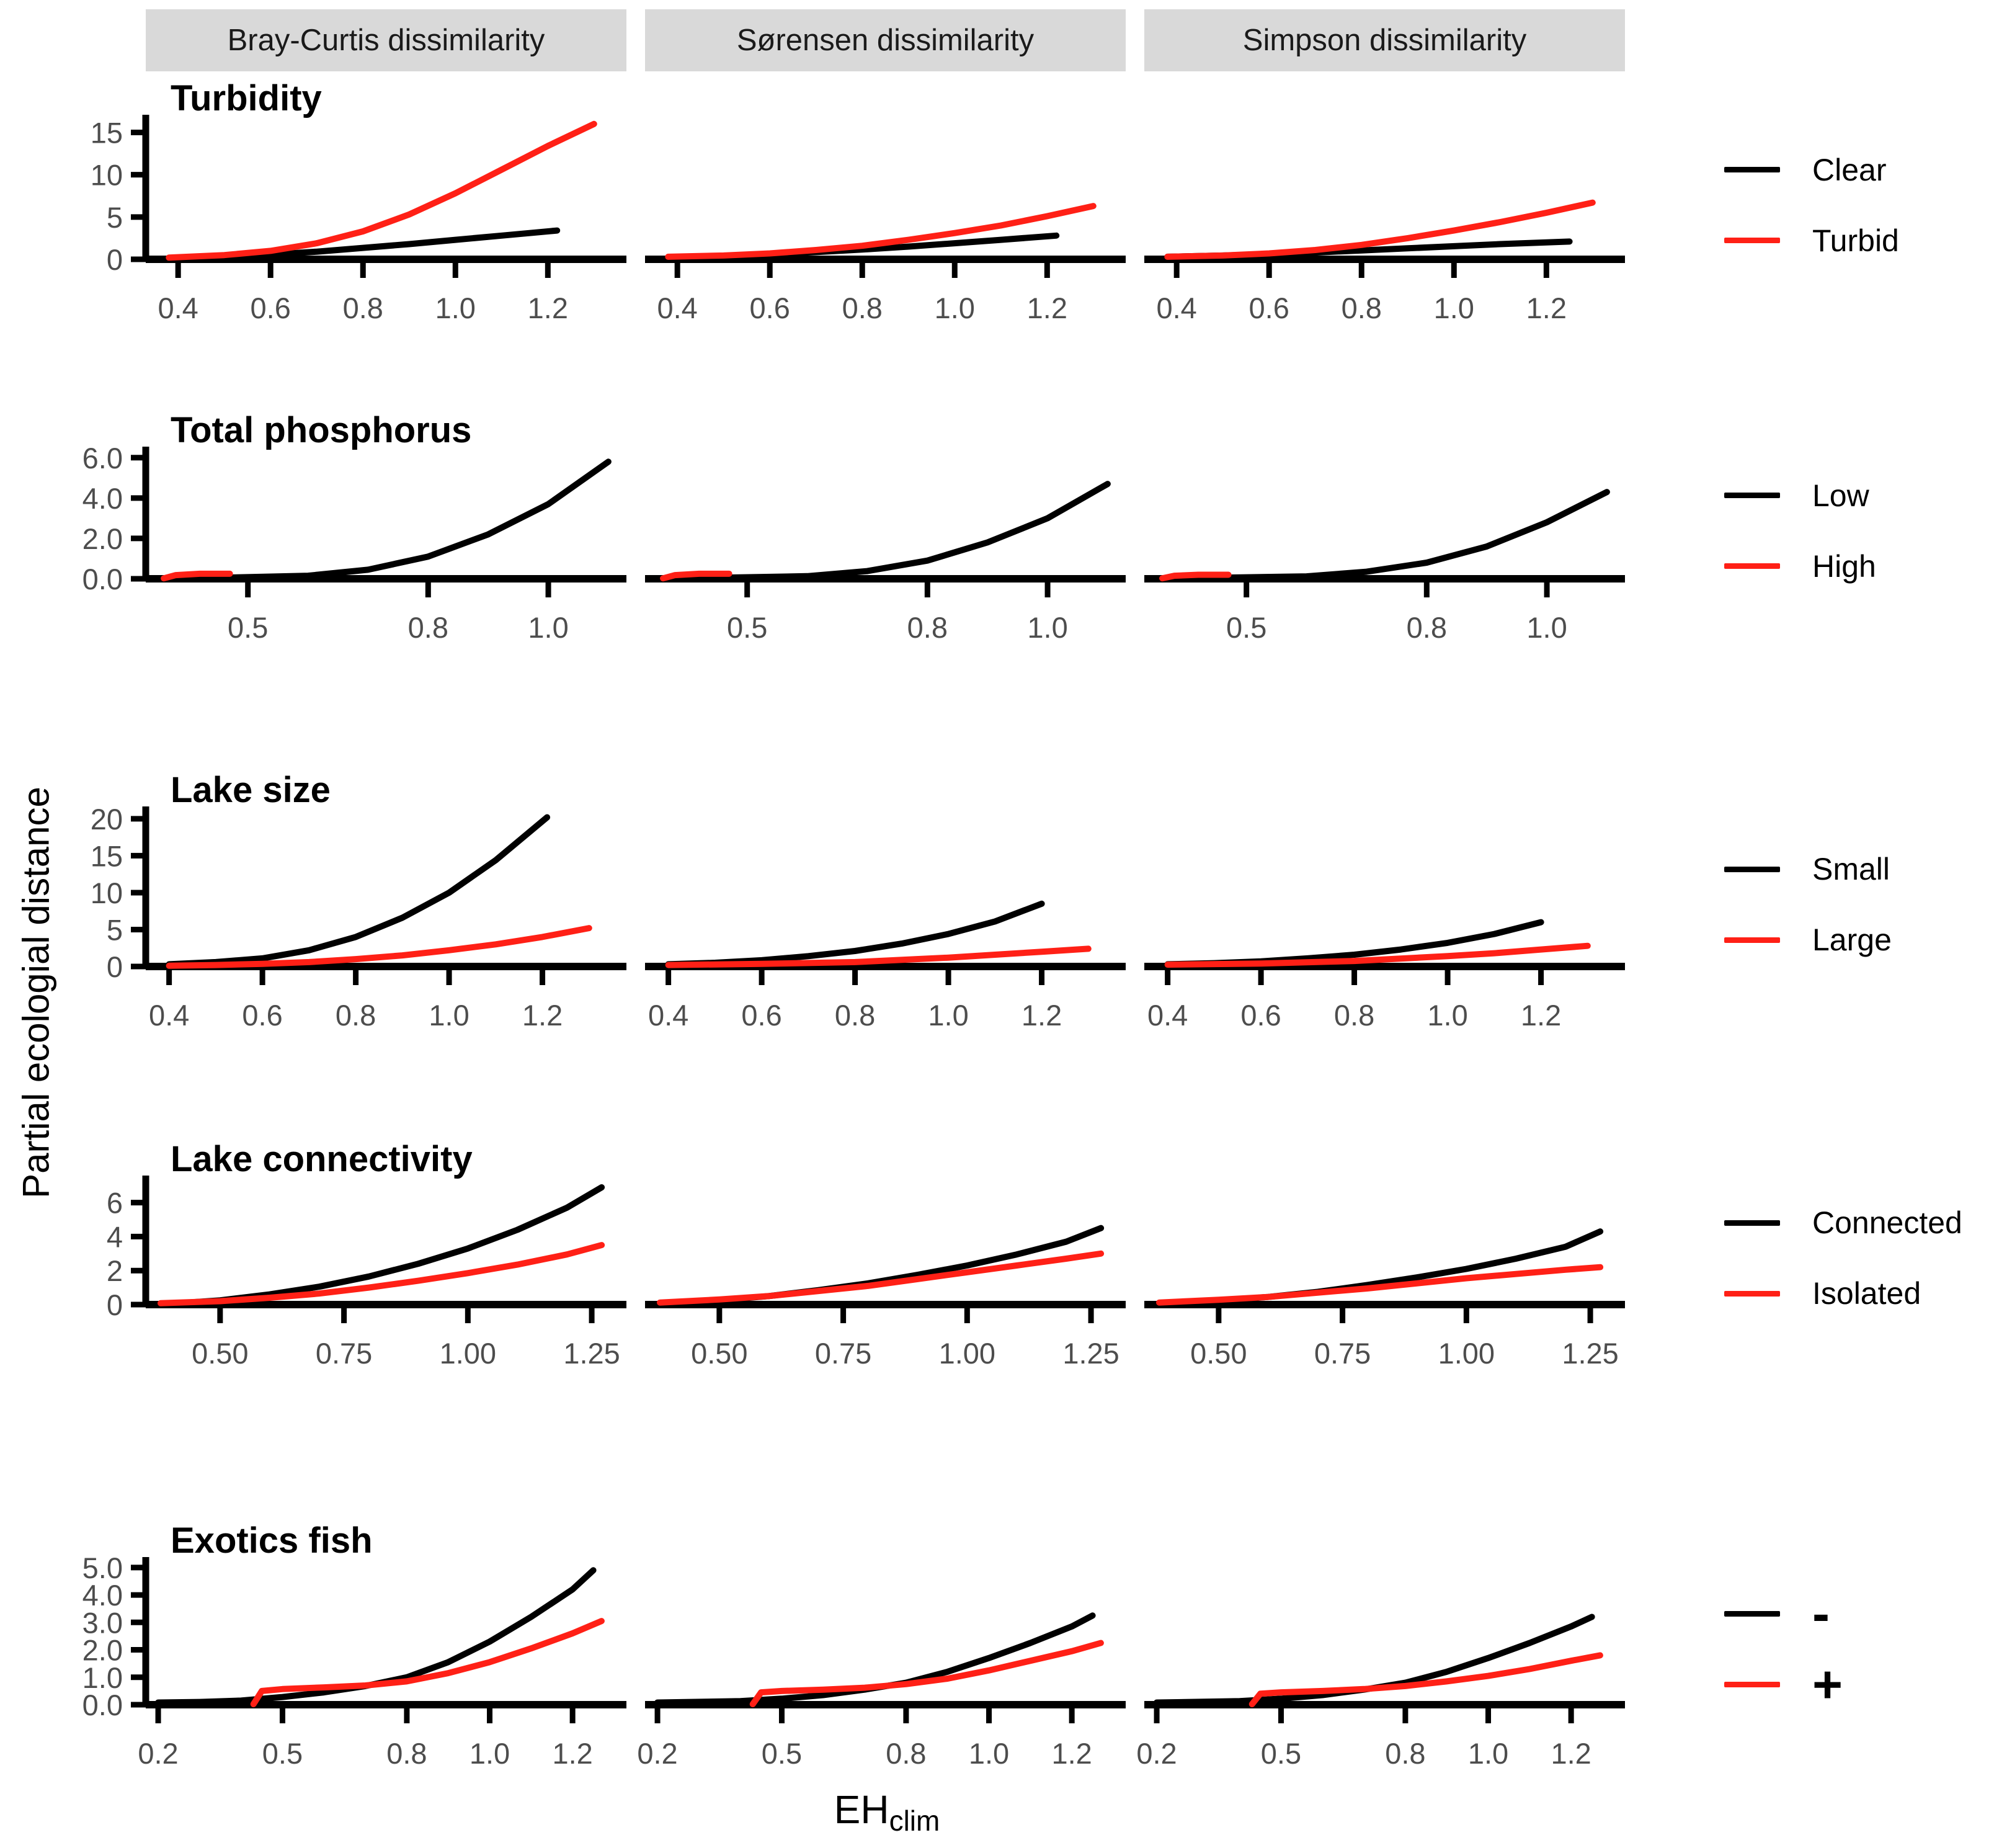 The width and height of the screenshot is (1994, 1848). What do you see at coordinates (1047, 627) in the screenshot?
I see `x-tick-label-total-phosphorus-panel1: 1.0` at bounding box center [1047, 627].